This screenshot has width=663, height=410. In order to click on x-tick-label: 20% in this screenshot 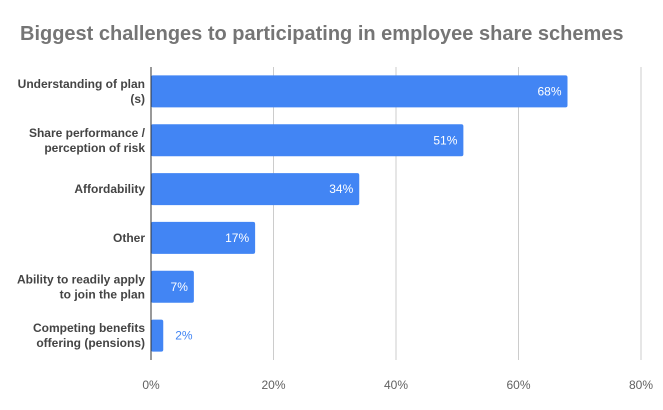, I will do `click(273, 385)`.